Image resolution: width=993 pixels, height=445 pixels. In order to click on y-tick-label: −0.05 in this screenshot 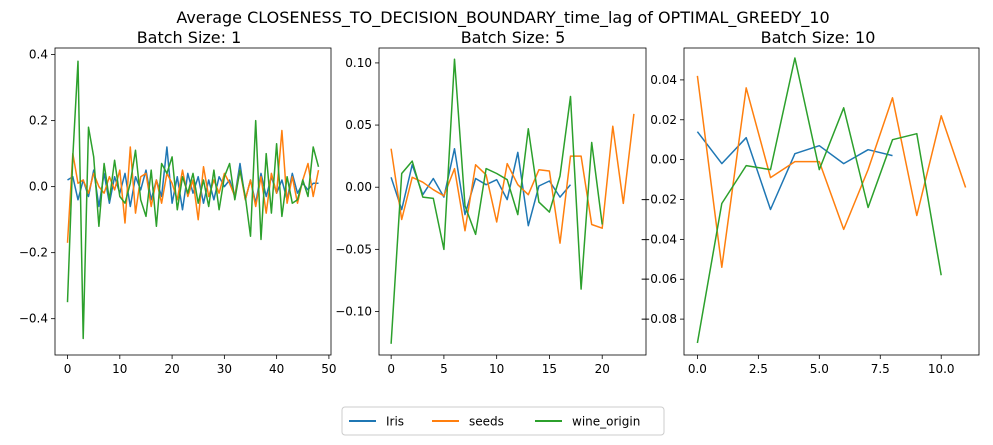, I will do `click(353, 249)`.